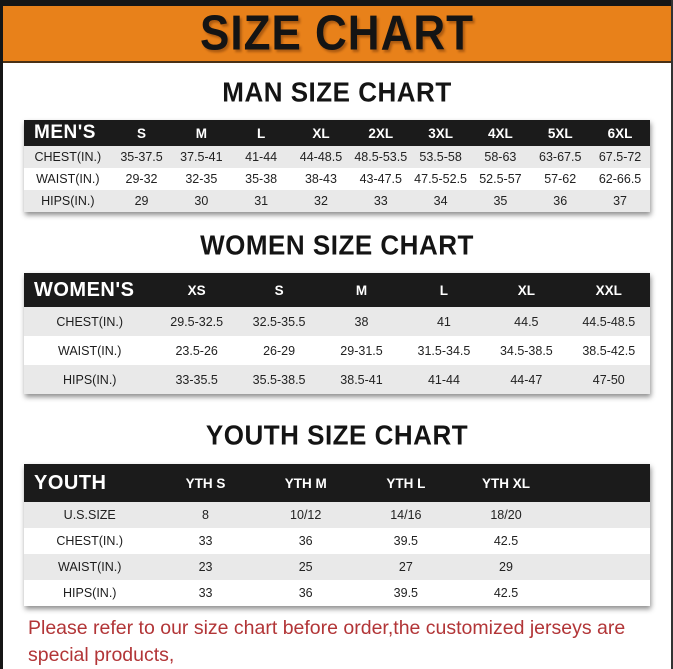  I want to click on table-header-label: WOMEN'S, so click(90, 290).